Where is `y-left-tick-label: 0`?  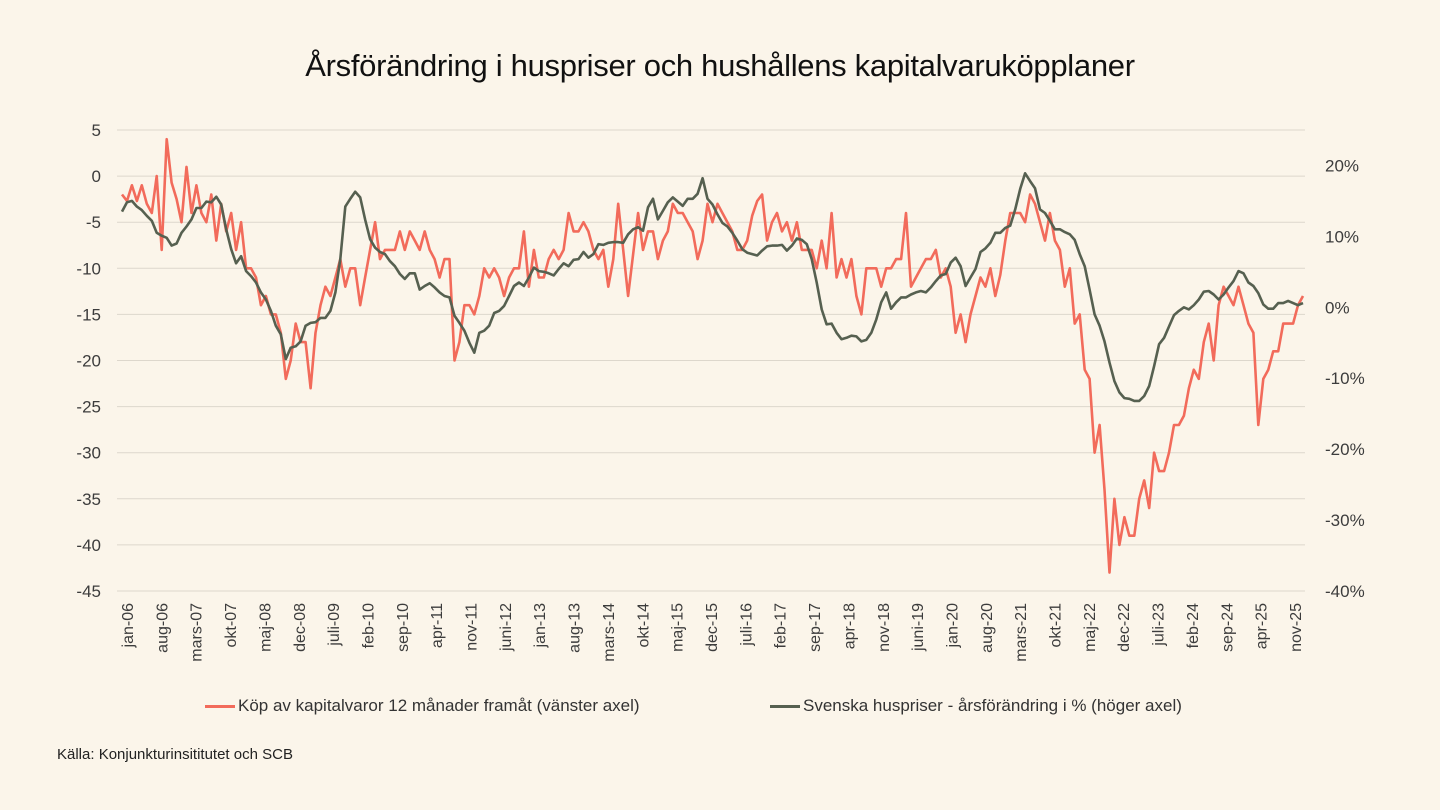 y-left-tick-label: 0 is located at coordinates (96, 176).